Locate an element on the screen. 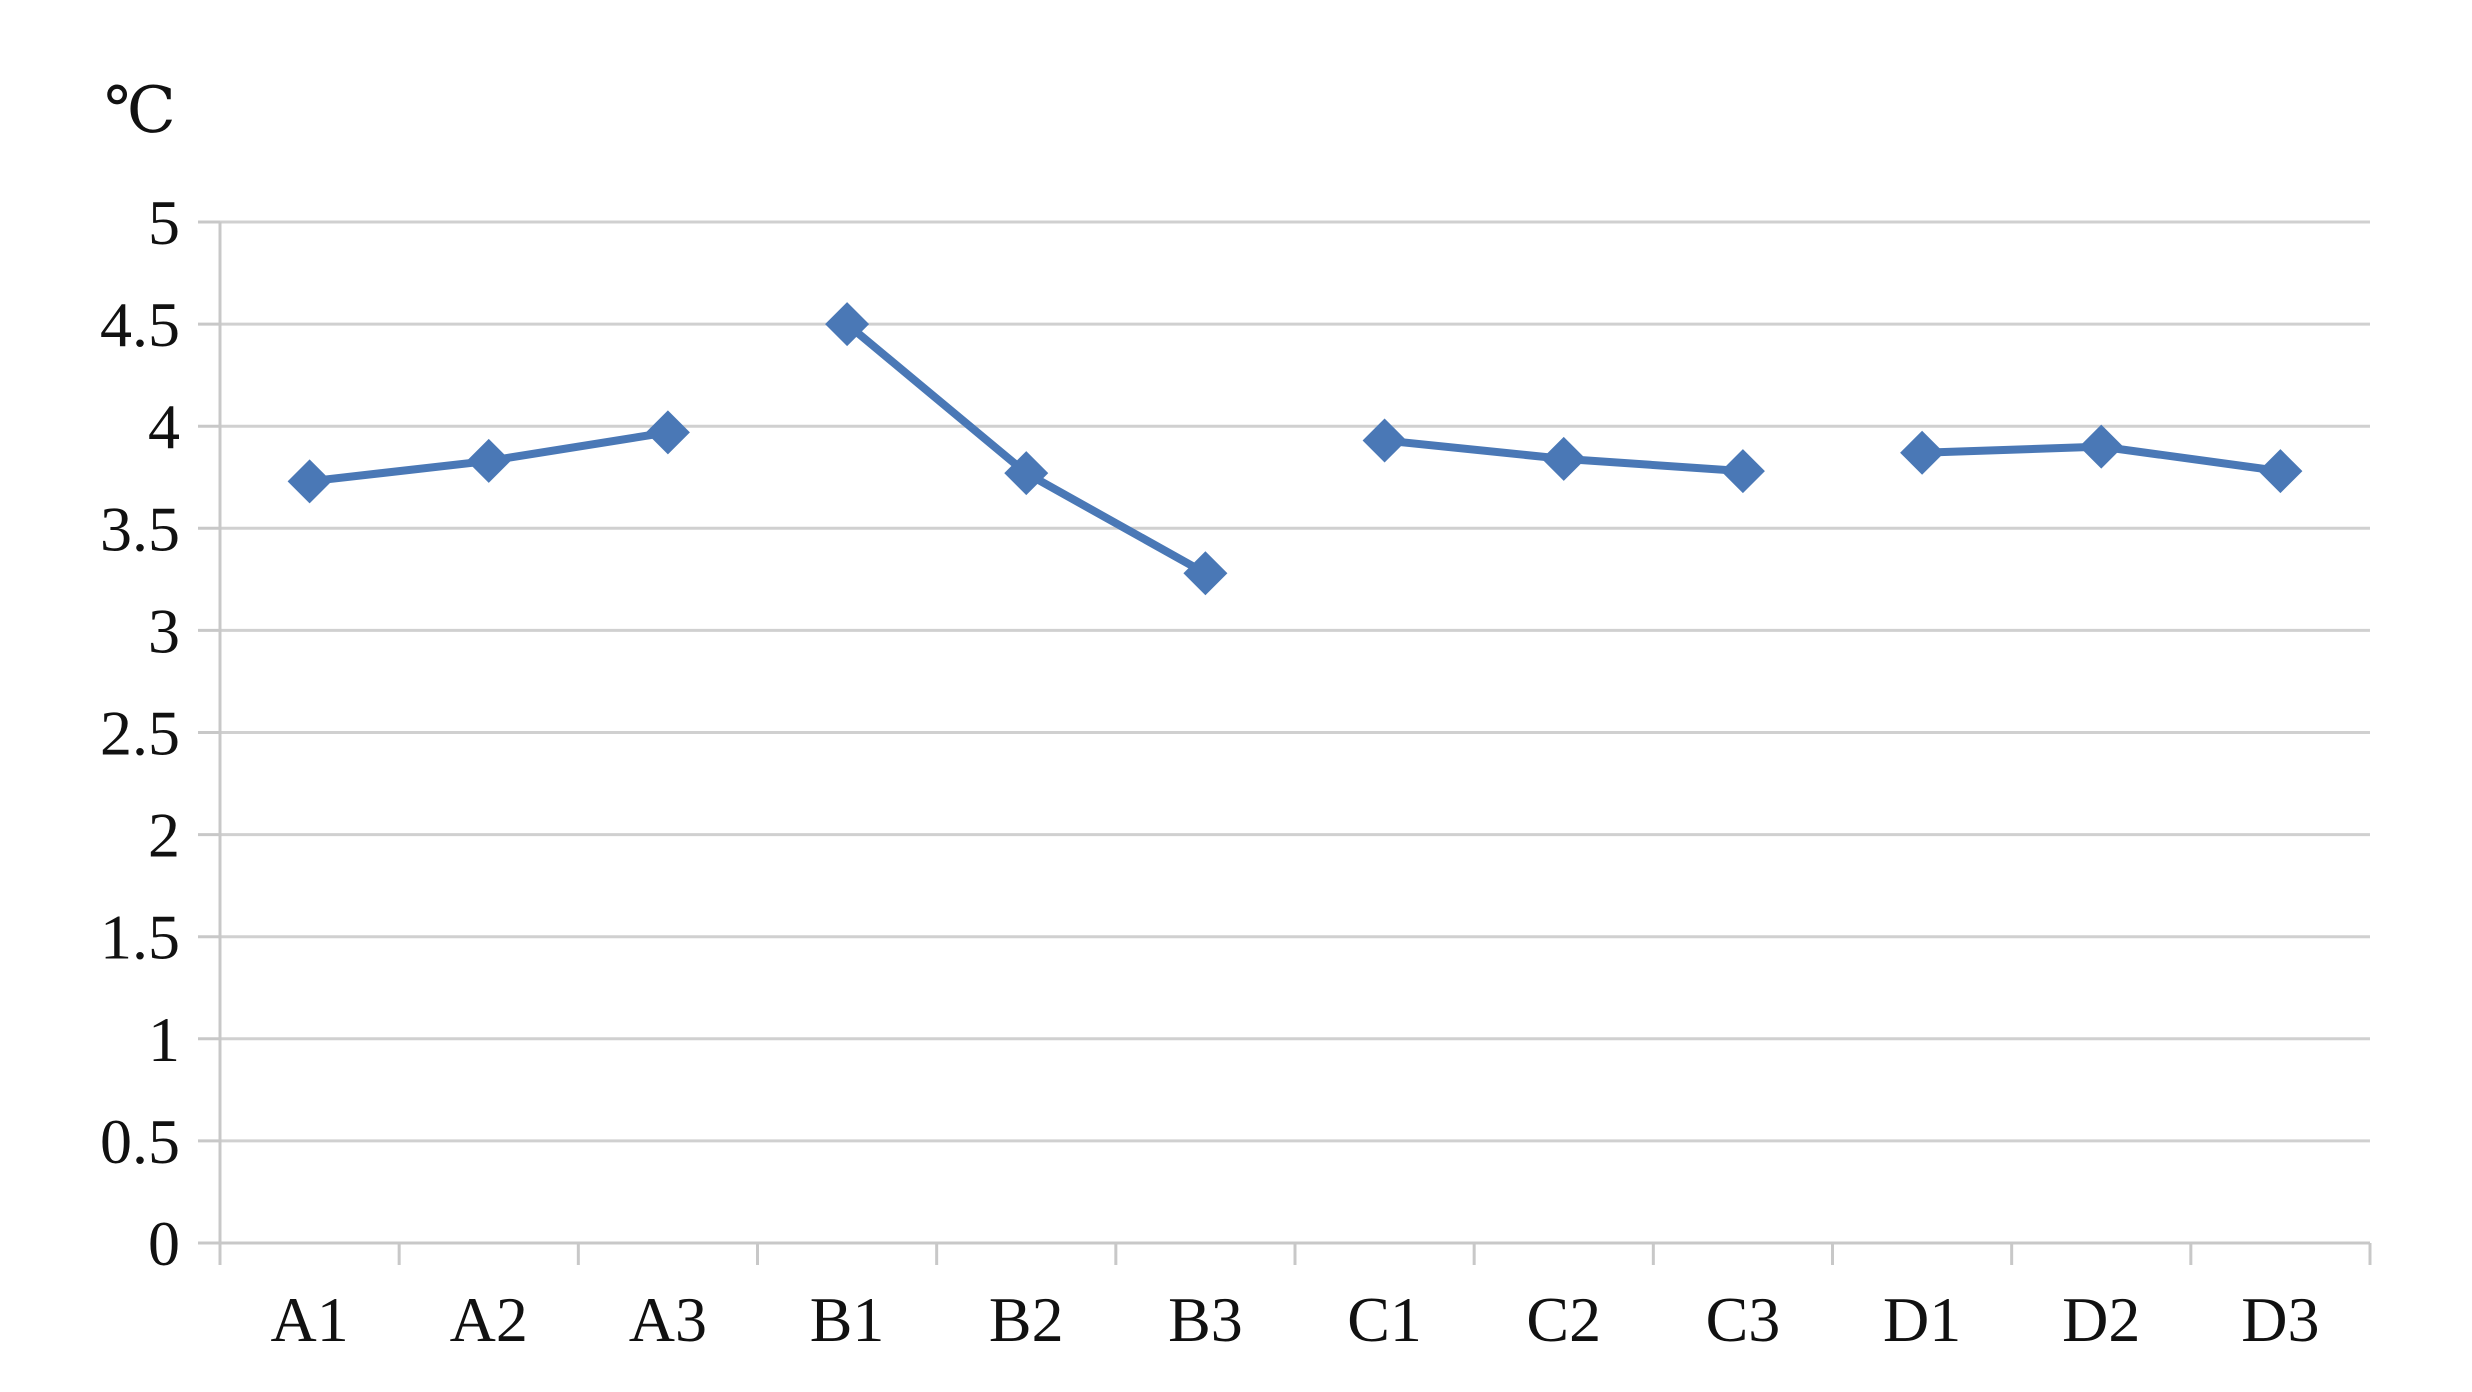  data-point-C3 is located at coordinates (1742, 471).